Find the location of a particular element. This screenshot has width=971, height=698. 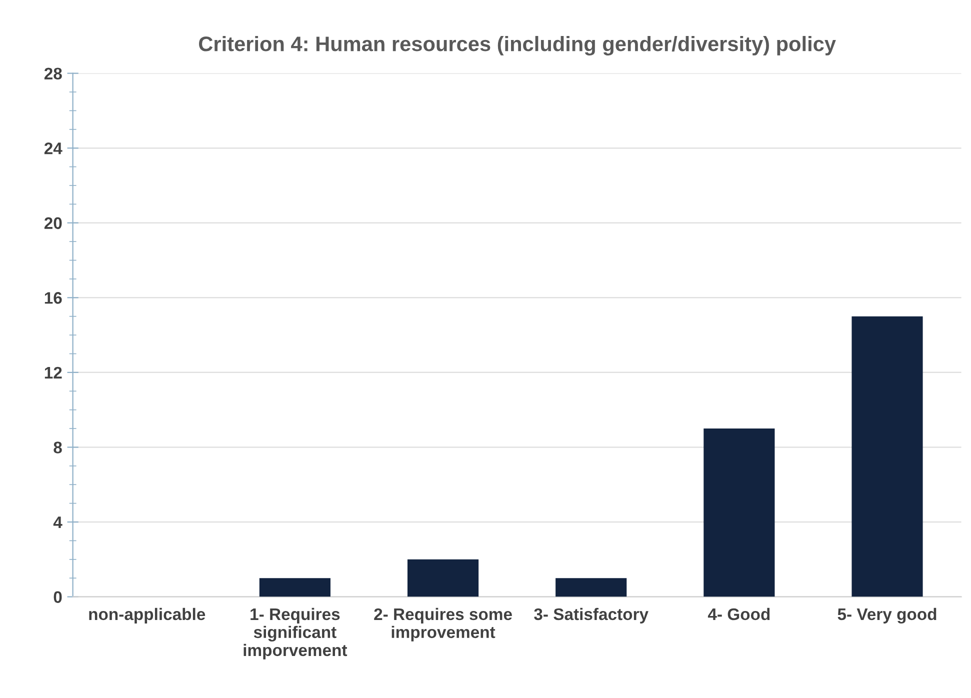

x-tick-label: 4- Good is located at coordinates (739, 614).